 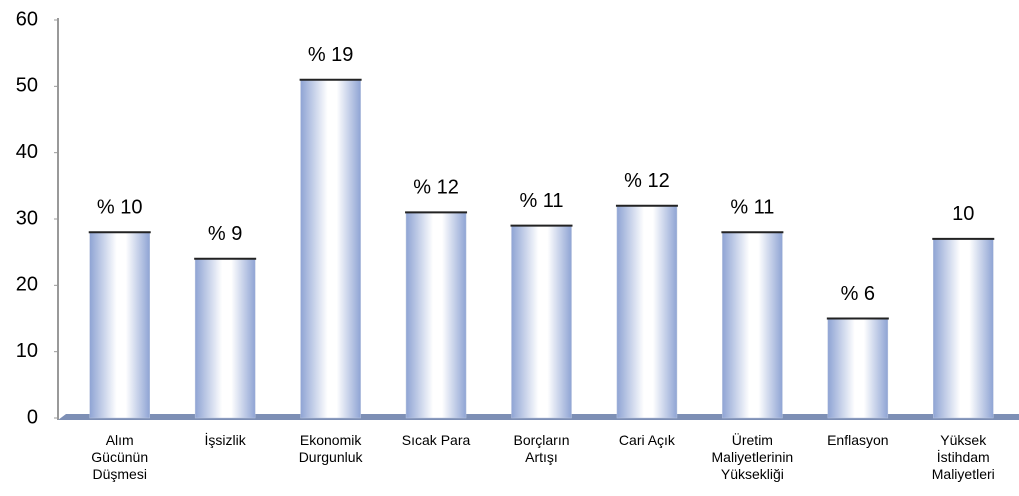 What do you see at coordinates (120, 457) in the screenshot?
I see `x-tick-label: Alım Gücünün Düşmesi` at bounding box center [120, 457].